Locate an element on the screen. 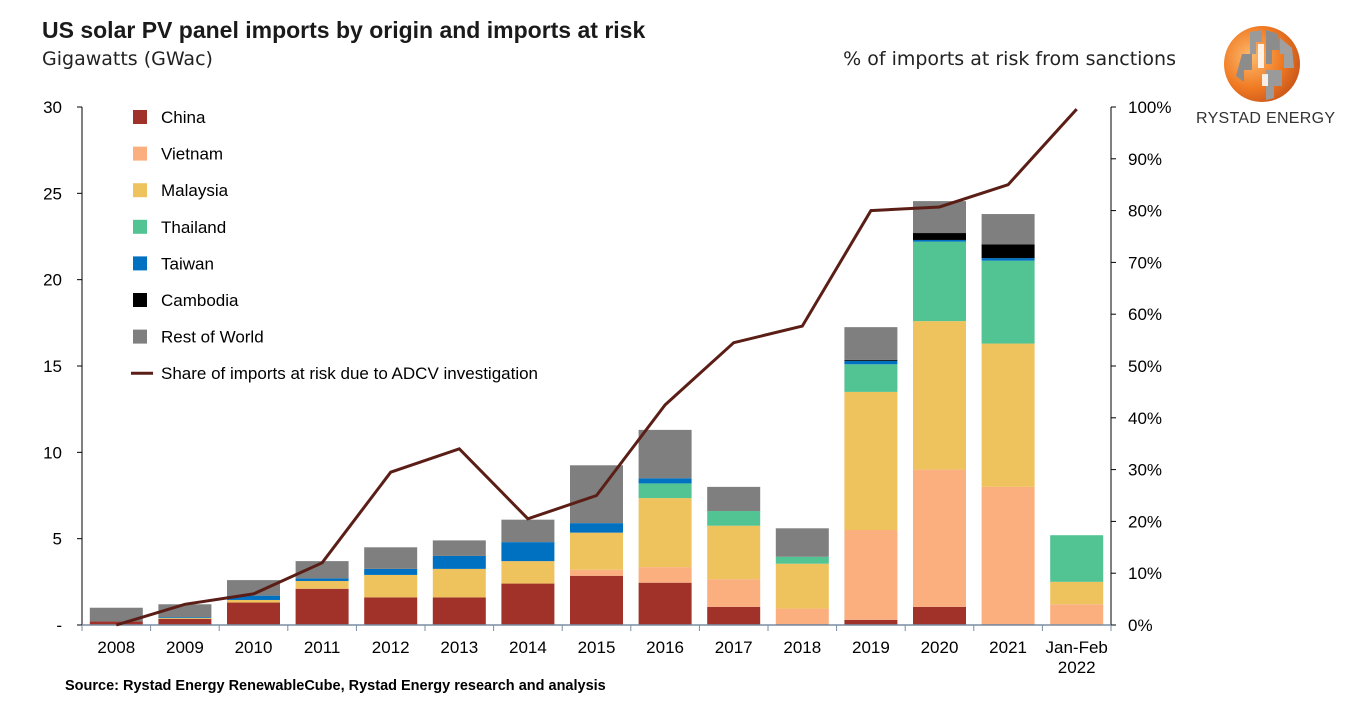 The image size is (1361, 718). legend-swatch-vietnam is located at coordinates (140, 153).